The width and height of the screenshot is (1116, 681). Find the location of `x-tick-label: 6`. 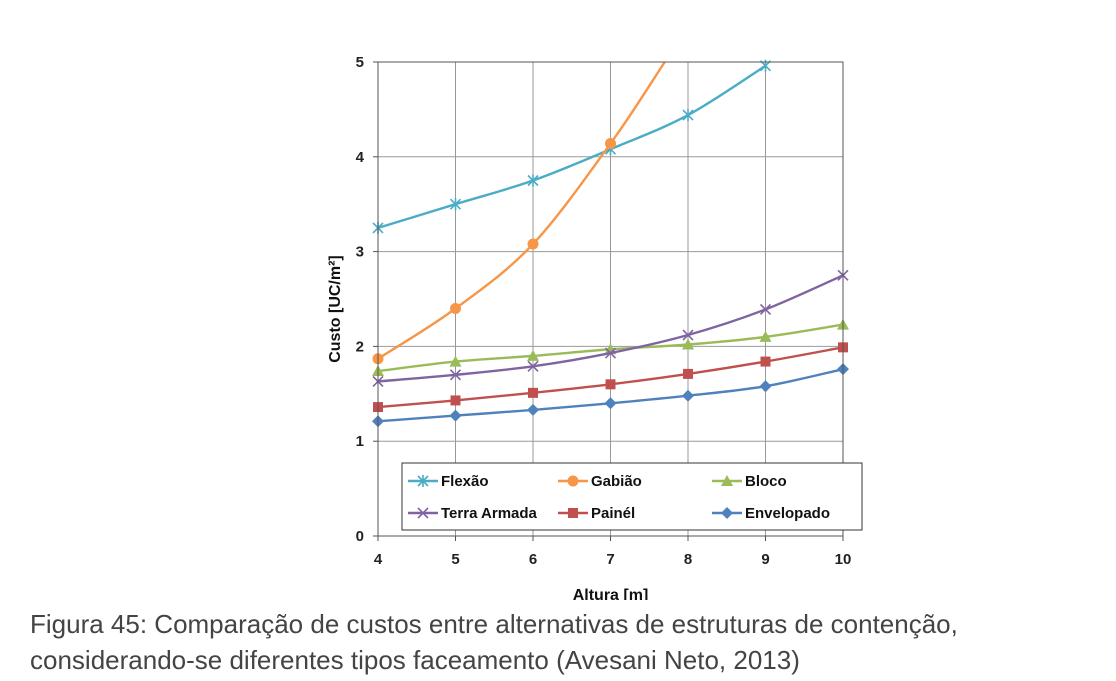

x-tick-label: 6 is located at coordinates (533, 559).